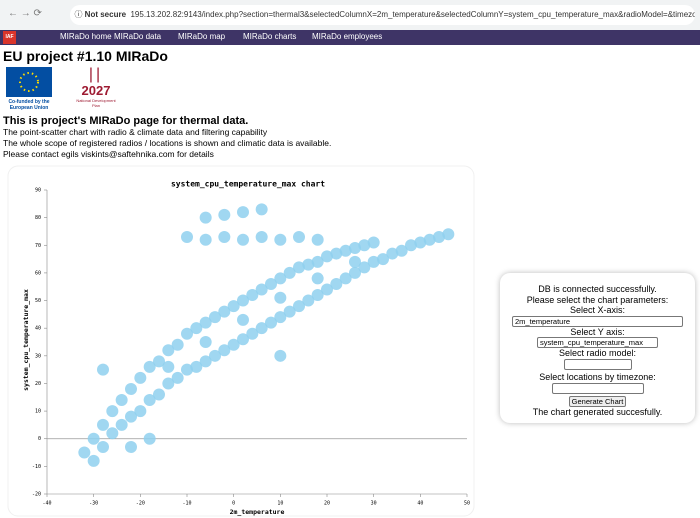 This screenshot has width=700, height=518. What do you see at coordinates (9, 37) in the screenshot?
I see `logo: IAF` at bounding box center [9, 37].